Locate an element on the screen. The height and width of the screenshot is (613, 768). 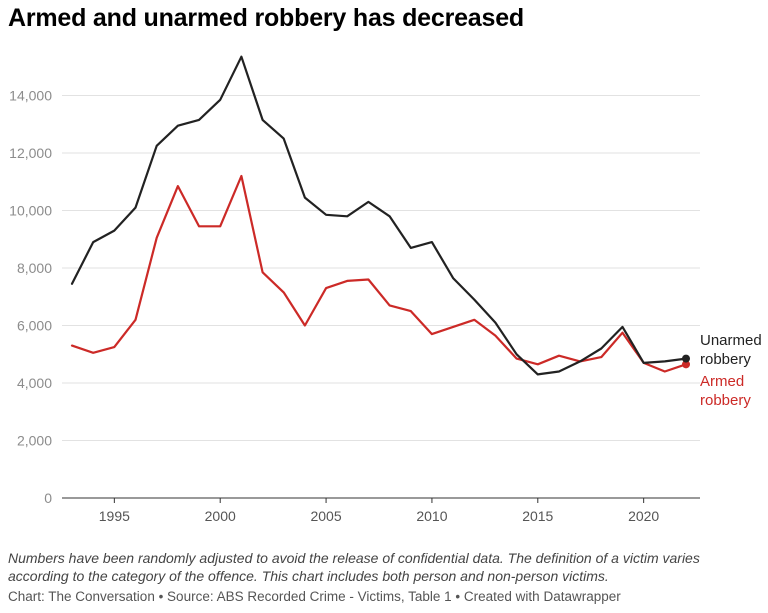
series-label-armed-robbery: Armed is located at coordinates (722, 381).